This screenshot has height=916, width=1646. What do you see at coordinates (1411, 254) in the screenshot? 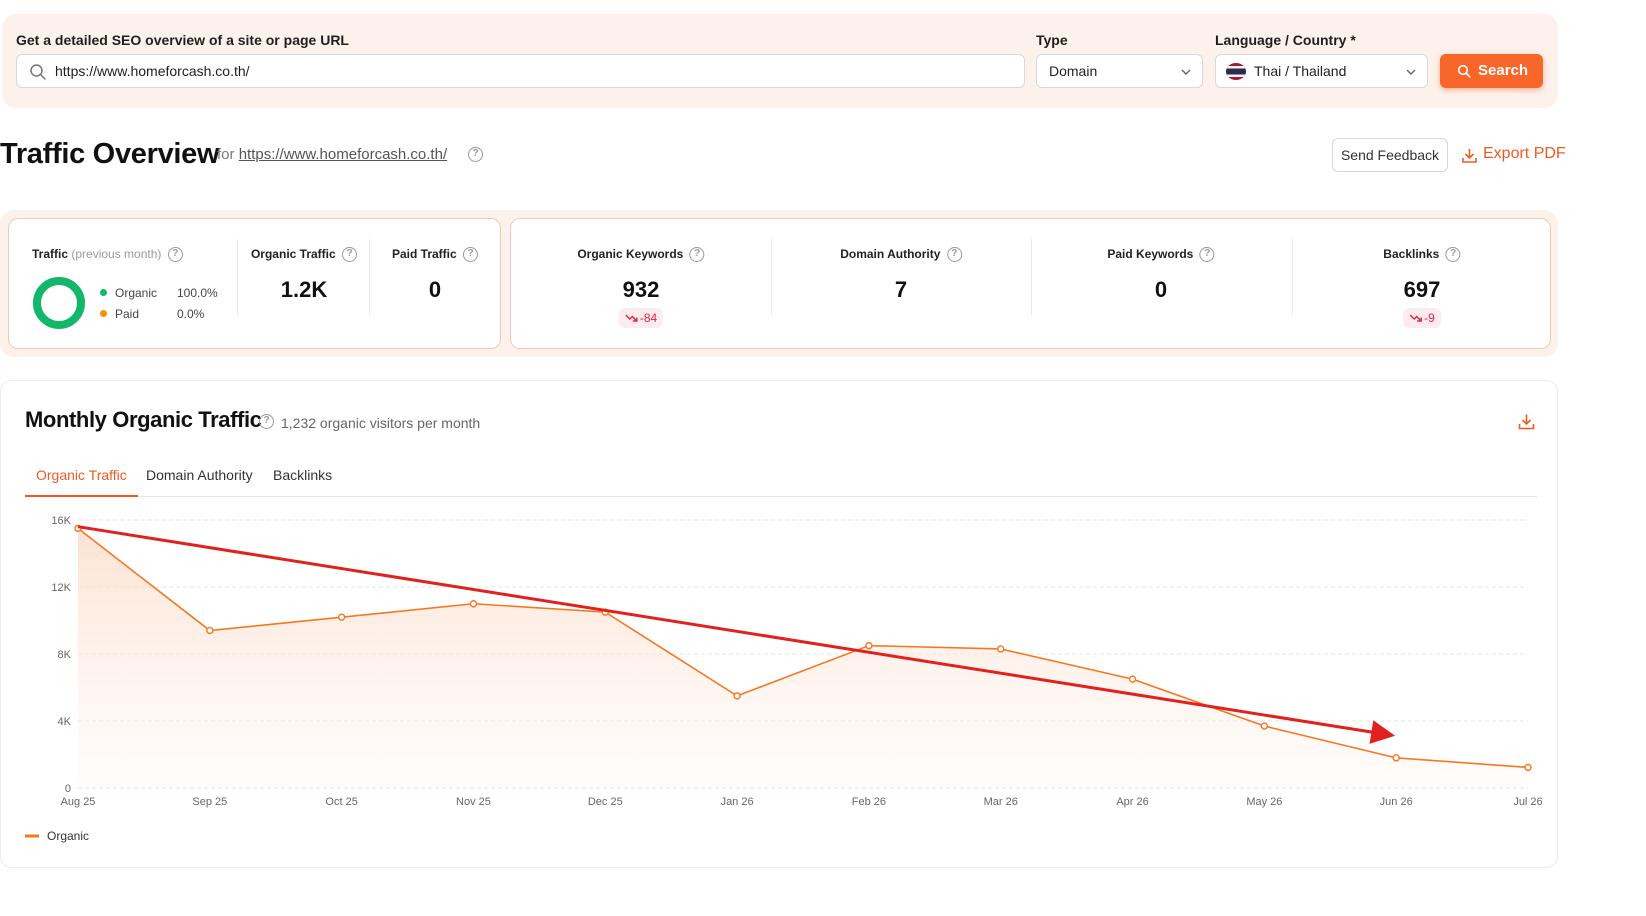
I see `backlinks-label-text: Backlinks` at bounding box center [1411, 254].